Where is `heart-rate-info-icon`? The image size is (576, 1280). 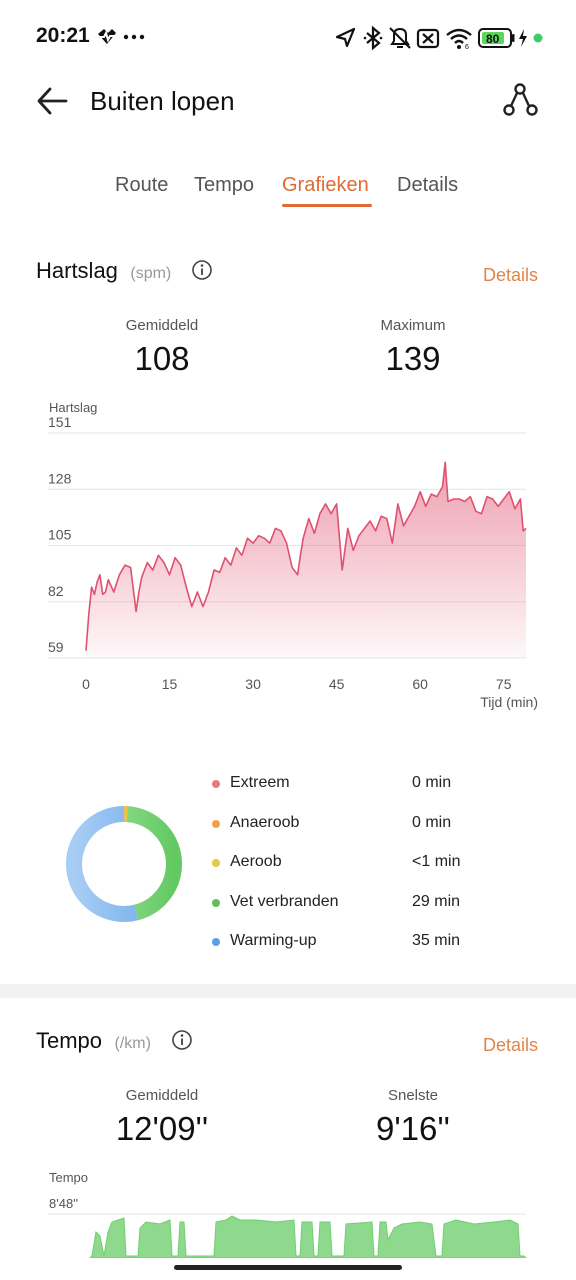
heart-rate-info-icon is located at coordinates (202, 270).